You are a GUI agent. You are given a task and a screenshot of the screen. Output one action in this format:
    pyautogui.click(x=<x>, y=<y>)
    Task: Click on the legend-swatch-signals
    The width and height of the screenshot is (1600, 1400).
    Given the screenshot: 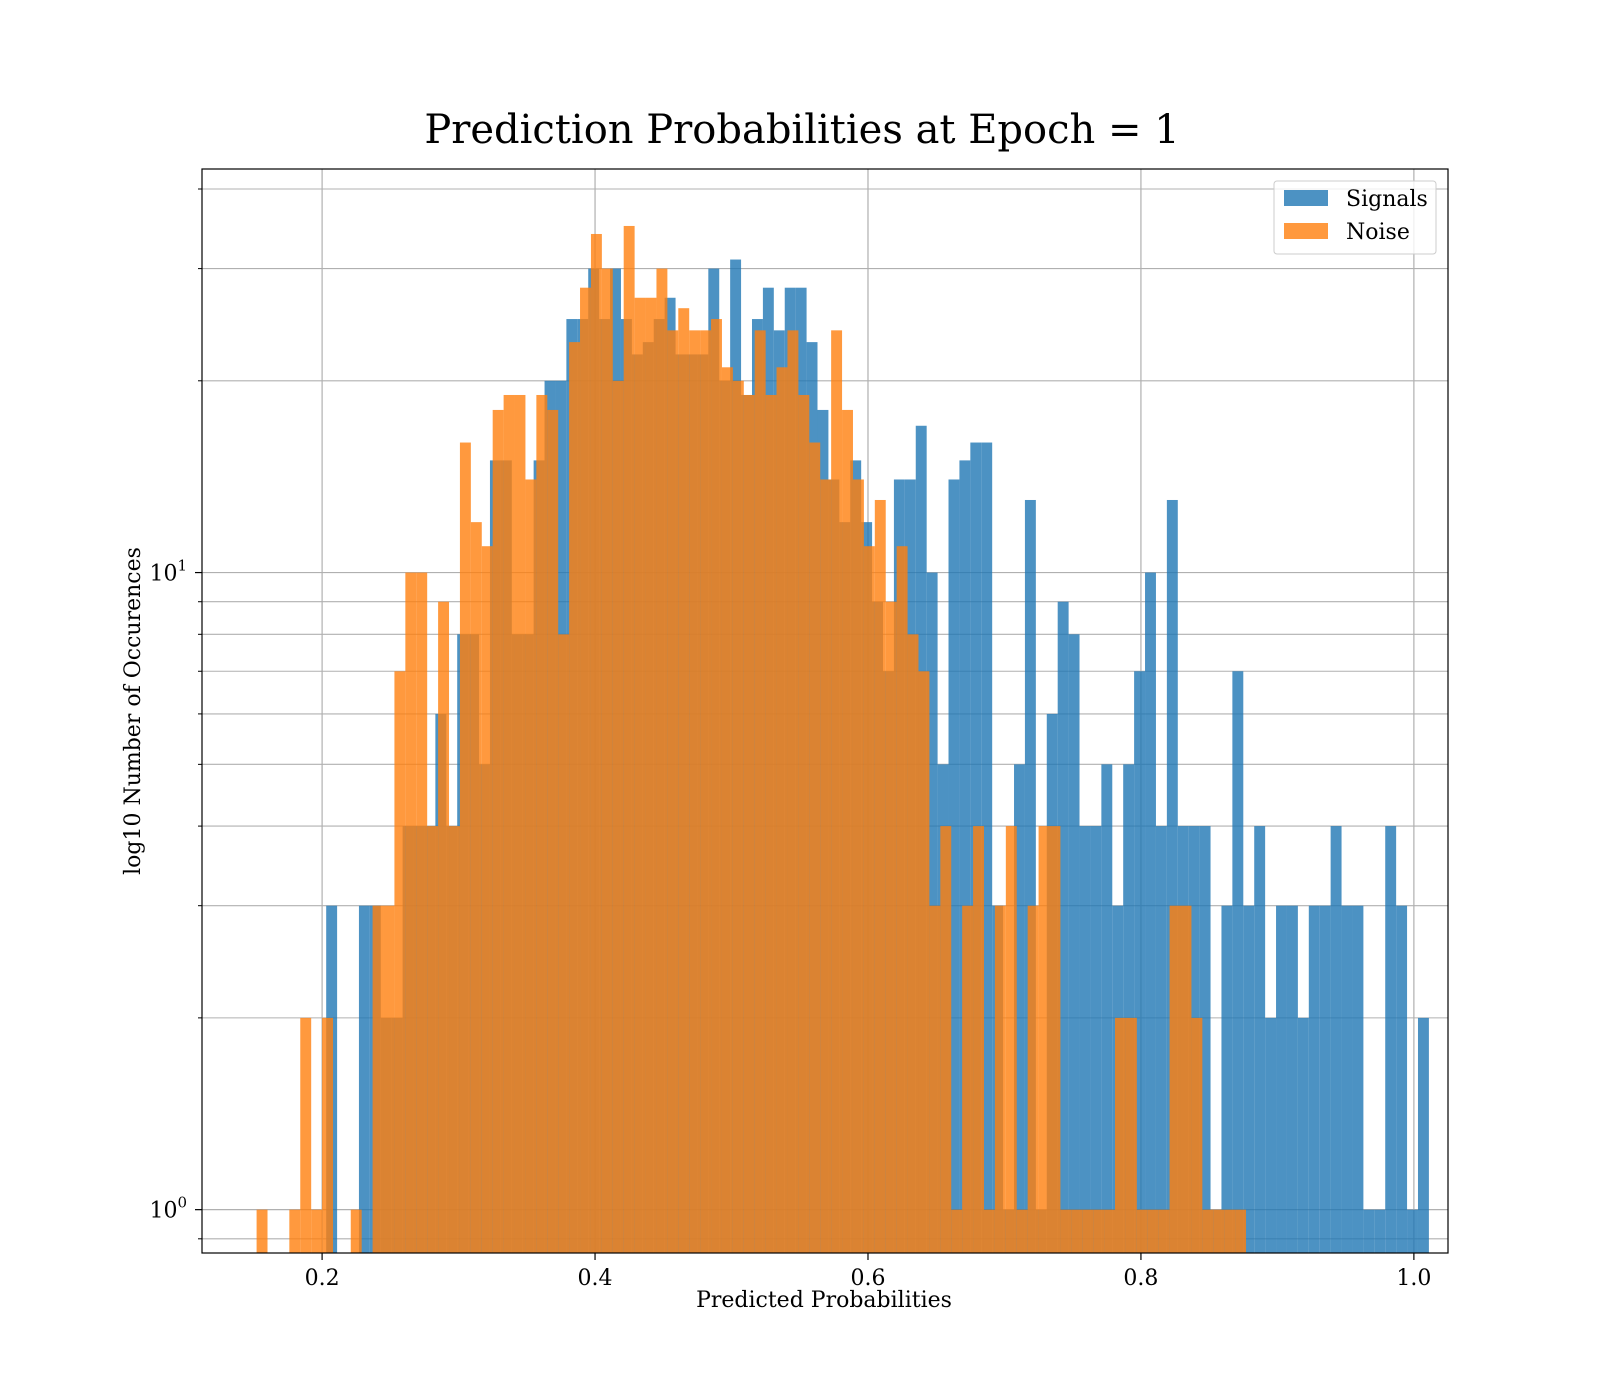 What is the action you would take?
    pyautogui.click(x=1306, y=198)
    